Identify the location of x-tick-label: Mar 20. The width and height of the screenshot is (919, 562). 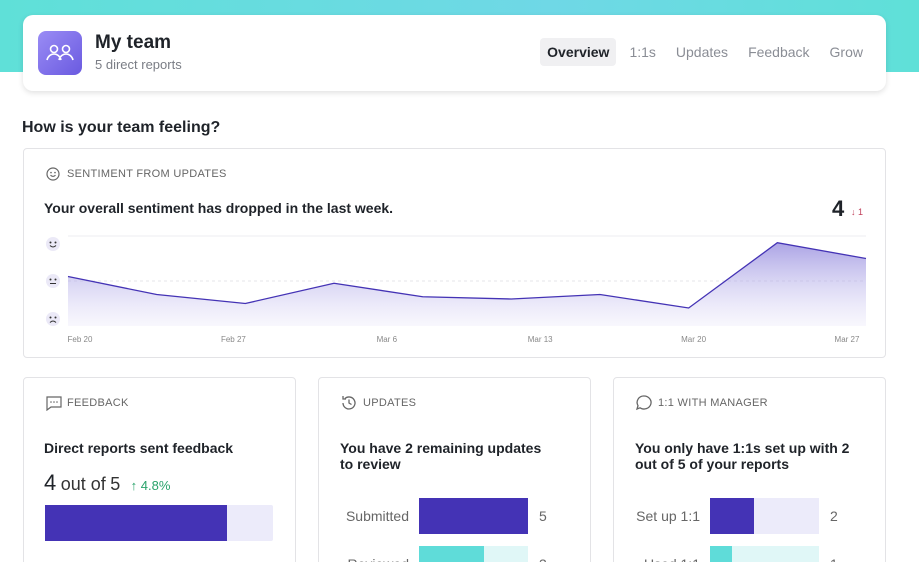
(693, 339).